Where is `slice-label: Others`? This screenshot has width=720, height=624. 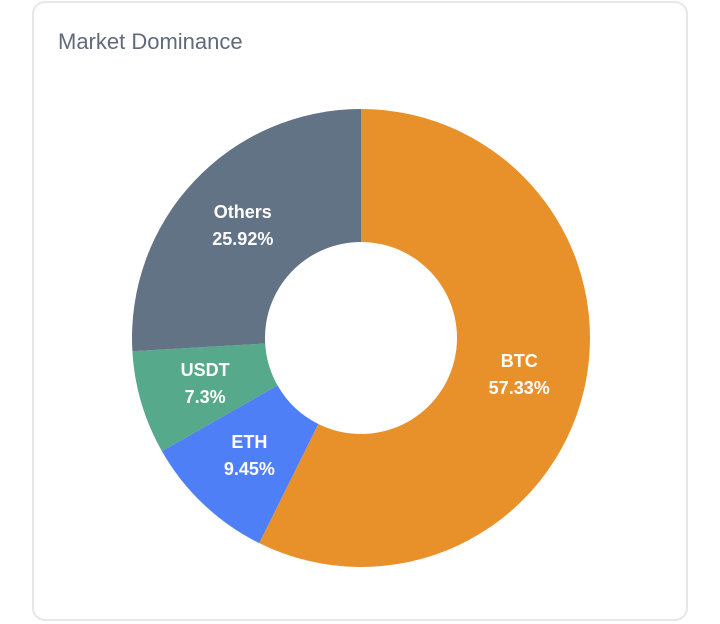
slice-label: Others is located at coordinates (243, 212).